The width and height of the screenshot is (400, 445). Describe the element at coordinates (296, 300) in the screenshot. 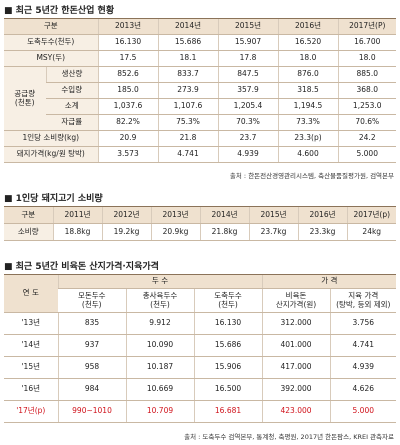

I see `header-cell: 비육돈 산지가격(원)` at that location.